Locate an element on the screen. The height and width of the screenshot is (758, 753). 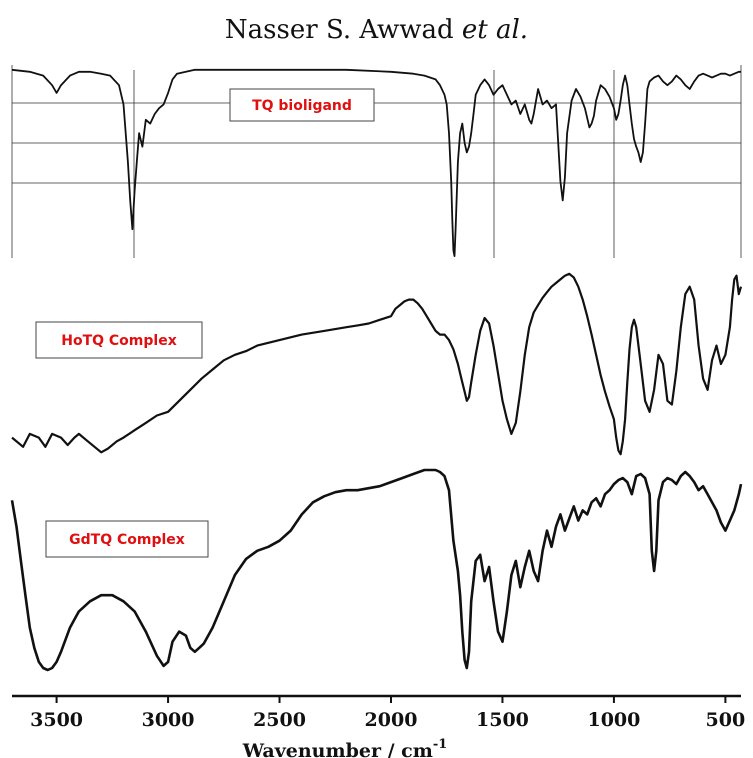
author-suffix: et al. is located at coordinates (495, 30).